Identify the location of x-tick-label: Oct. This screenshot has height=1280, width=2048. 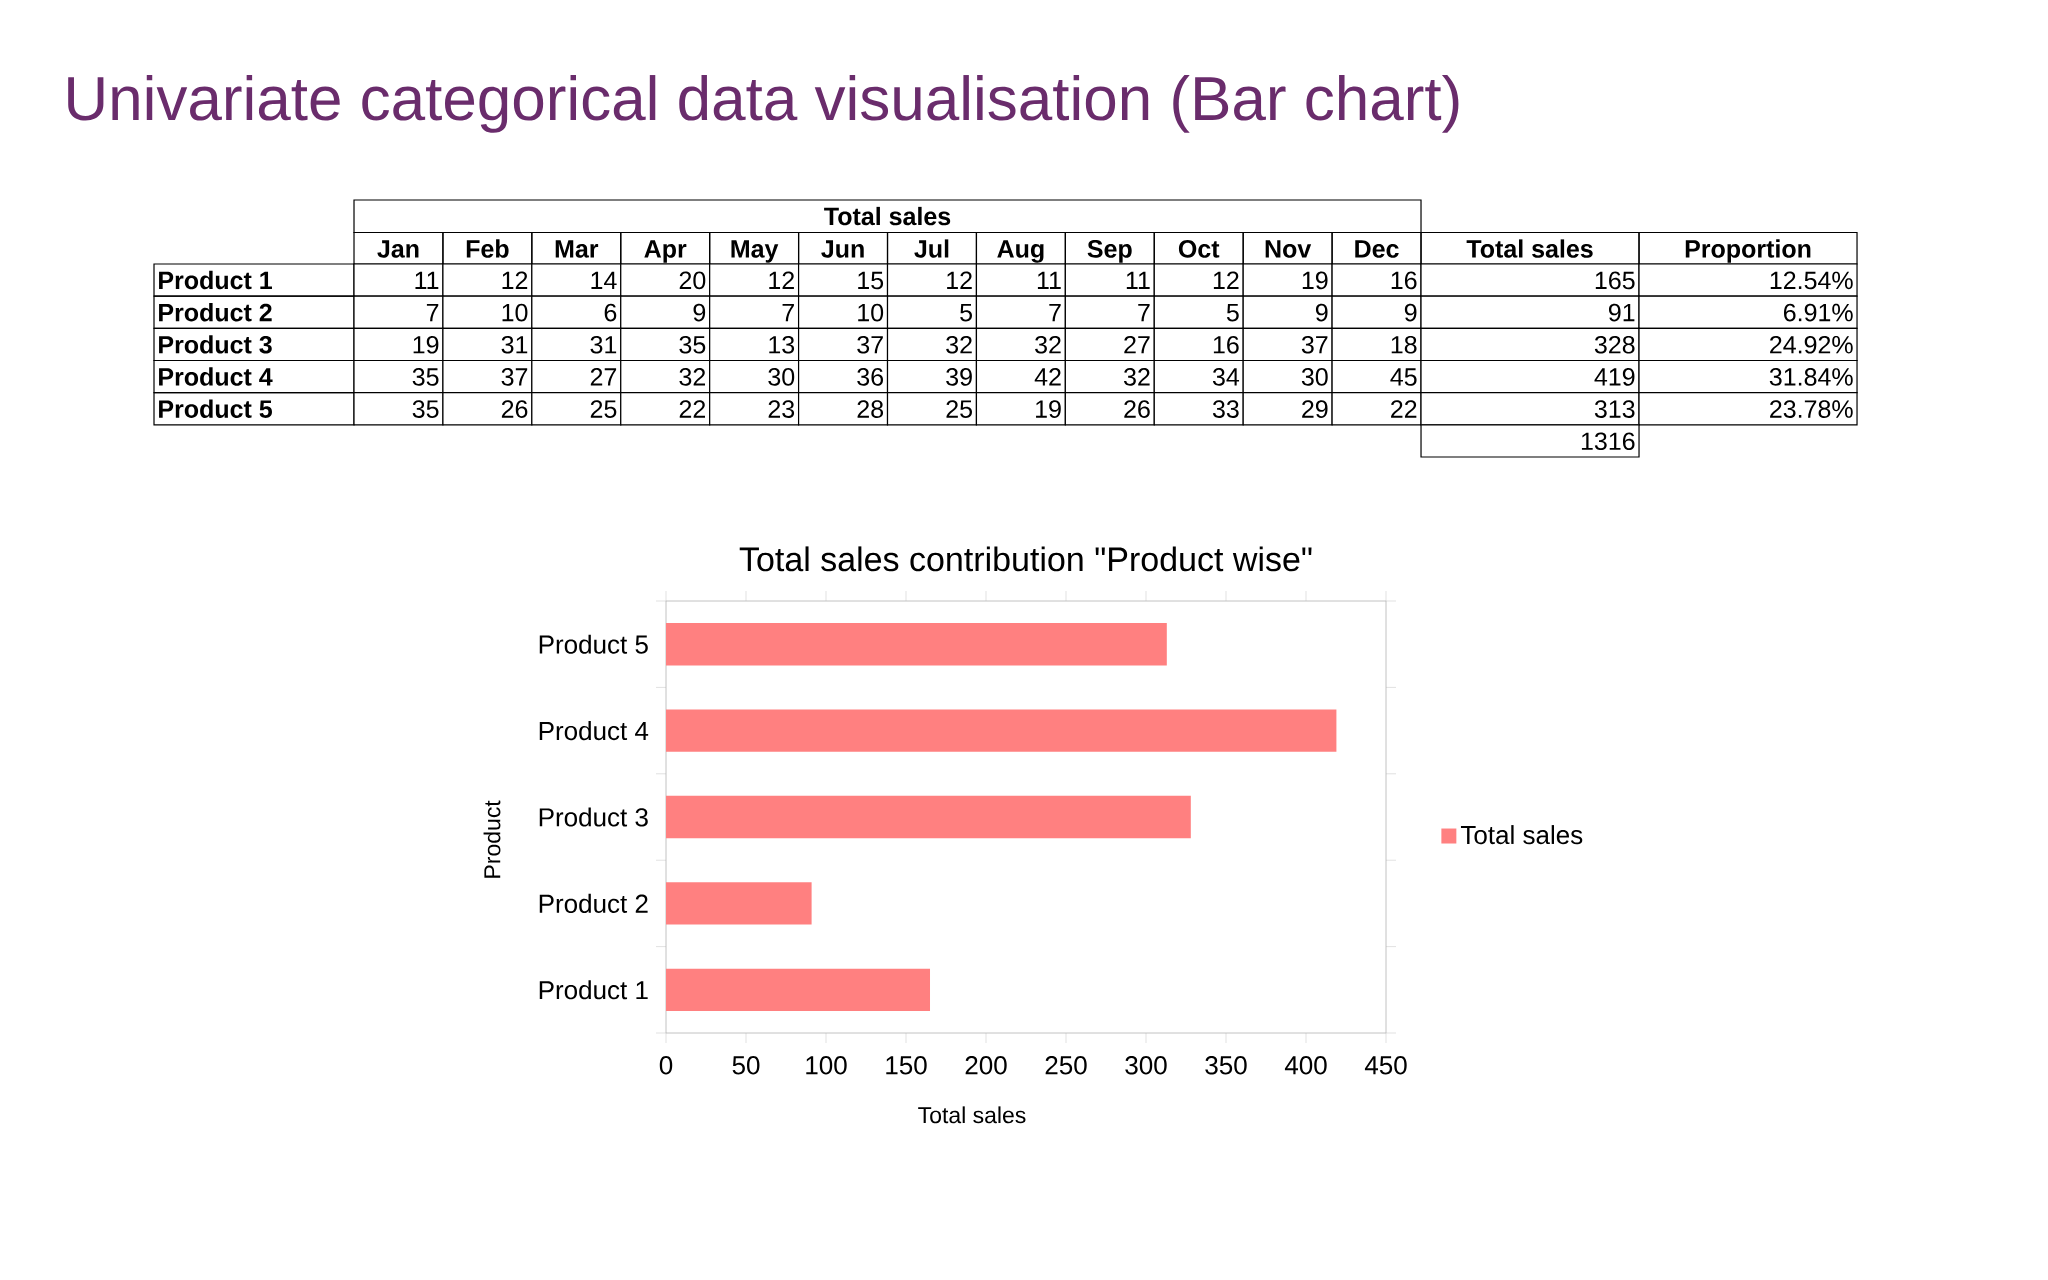
(1199, 249).